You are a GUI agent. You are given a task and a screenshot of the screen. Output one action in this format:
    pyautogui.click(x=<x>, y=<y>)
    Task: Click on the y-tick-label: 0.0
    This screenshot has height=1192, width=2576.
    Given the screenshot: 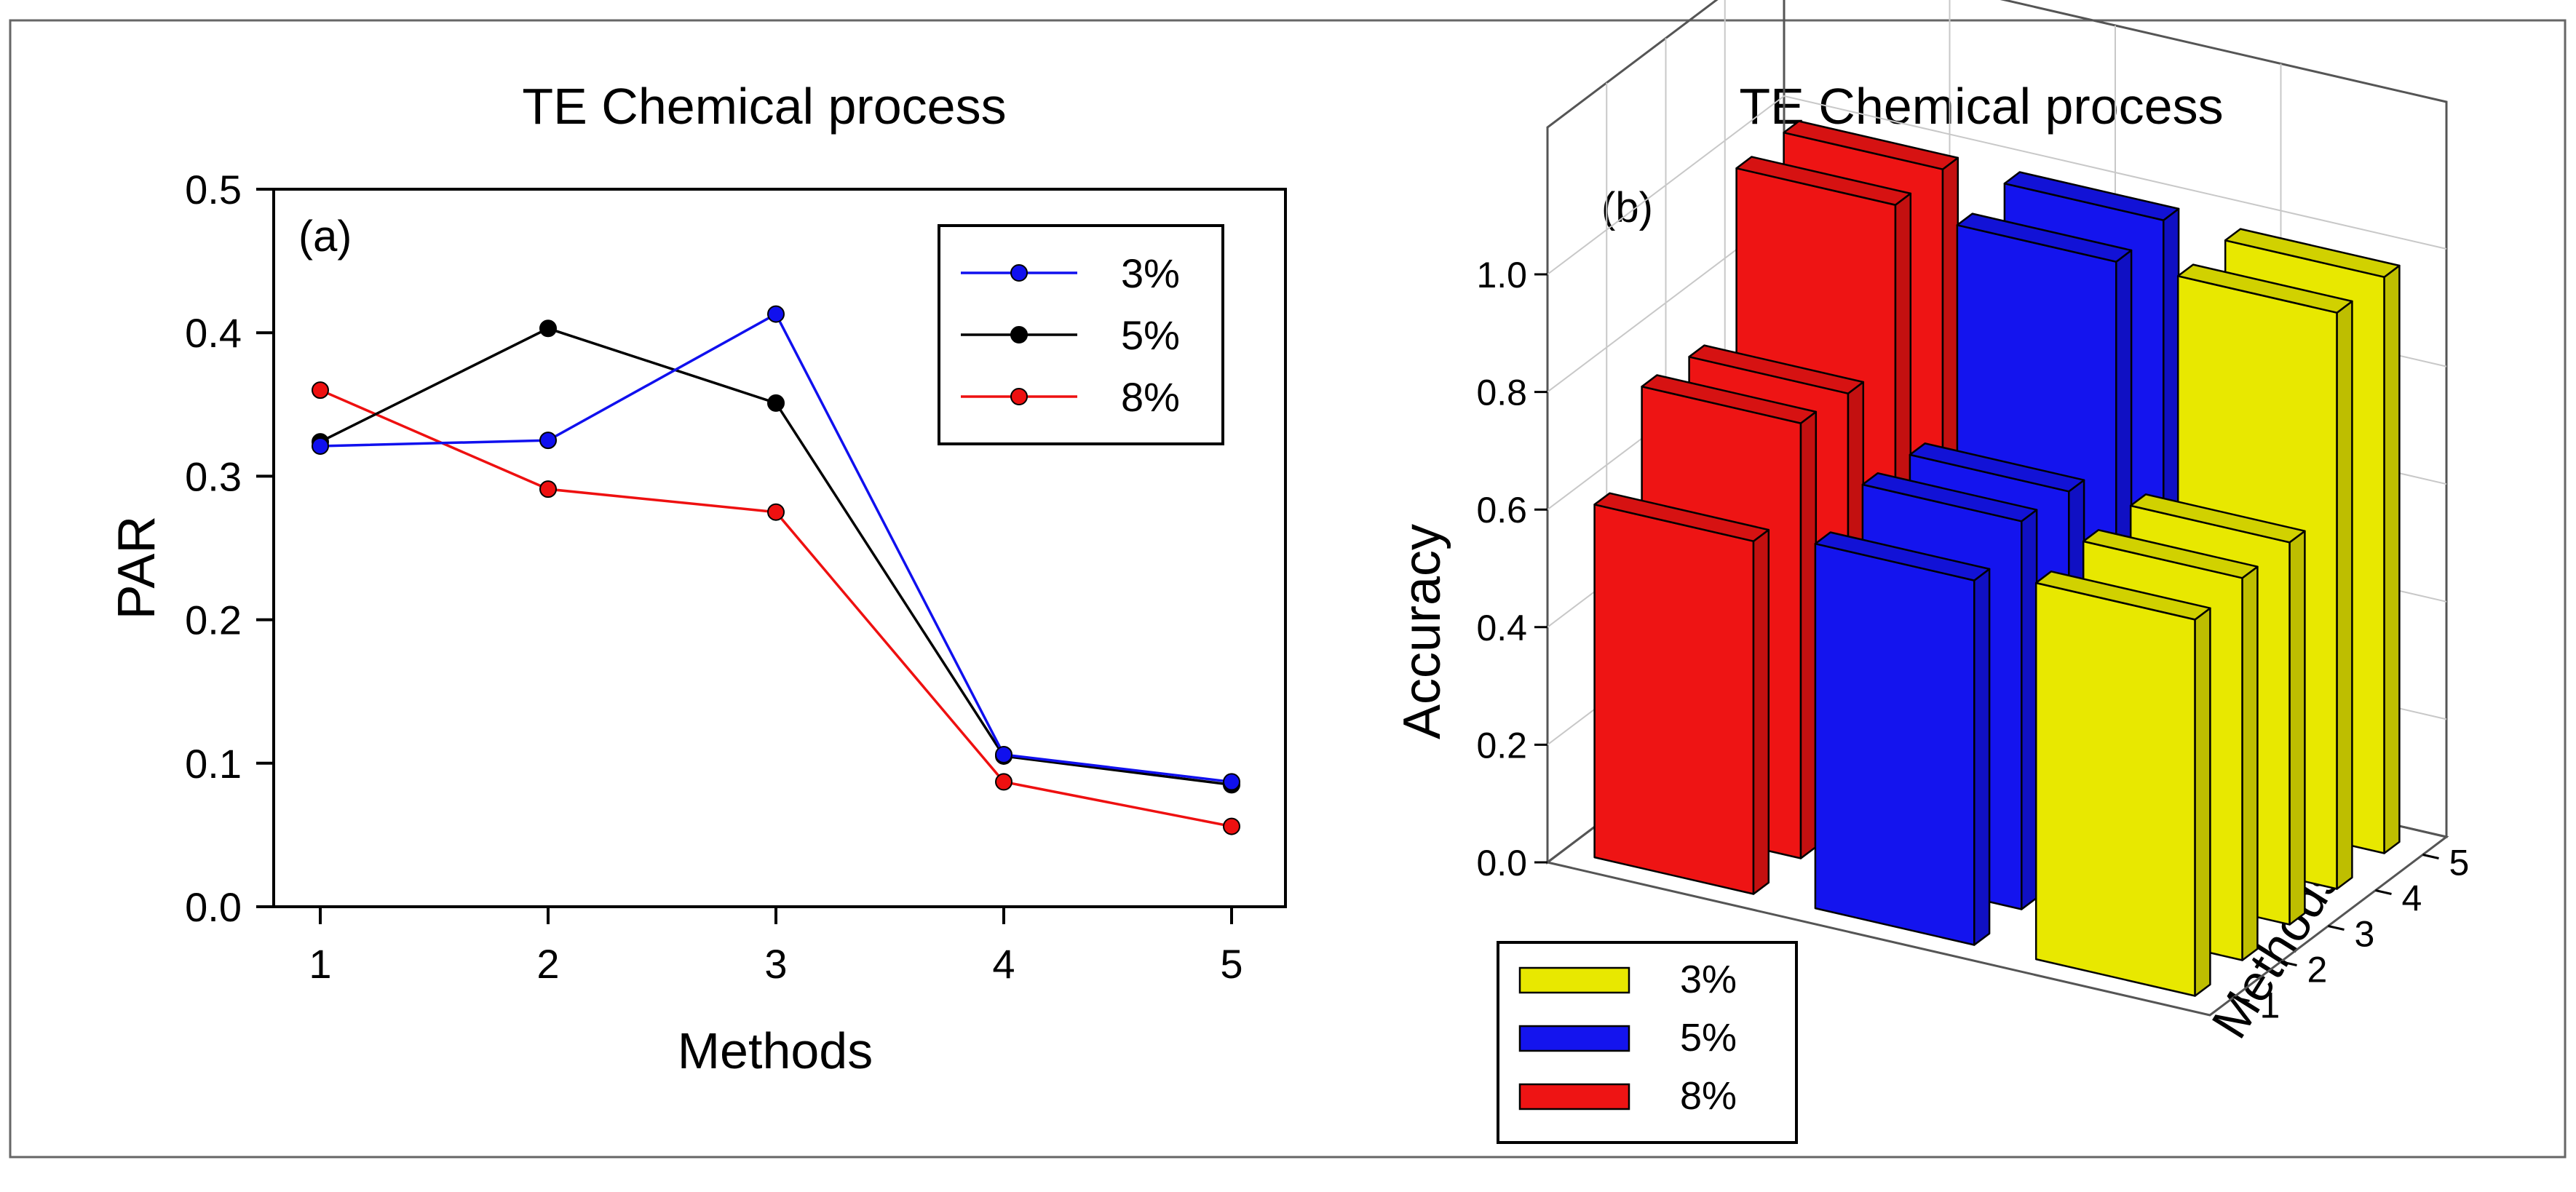 What is the action you would take?
    pyautogui.click(x=213, y=907)
    